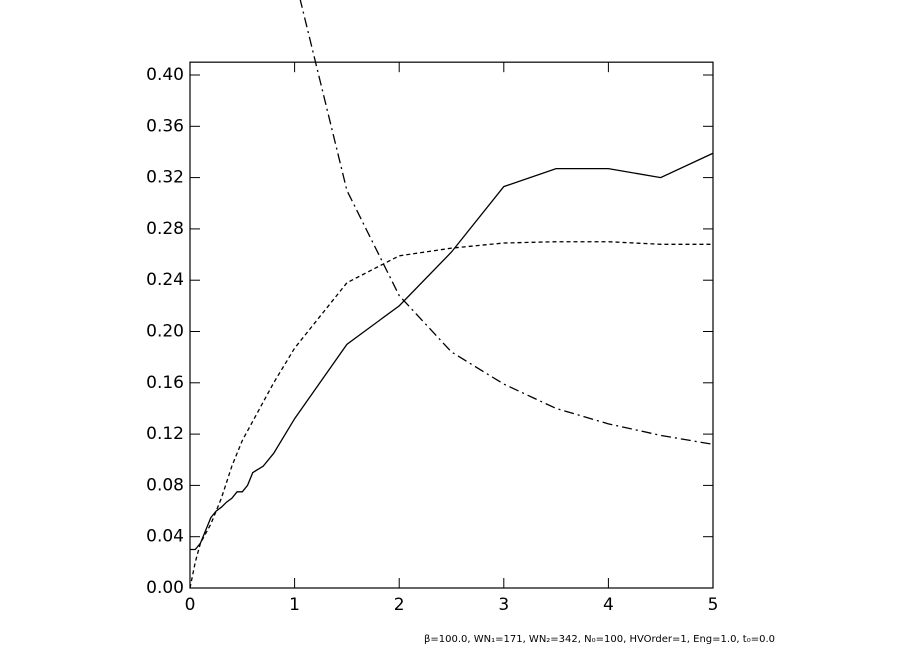 The height and width of the screenshot is (654, 904). I want to click on x-tick-label: 3, so click(503, 605).